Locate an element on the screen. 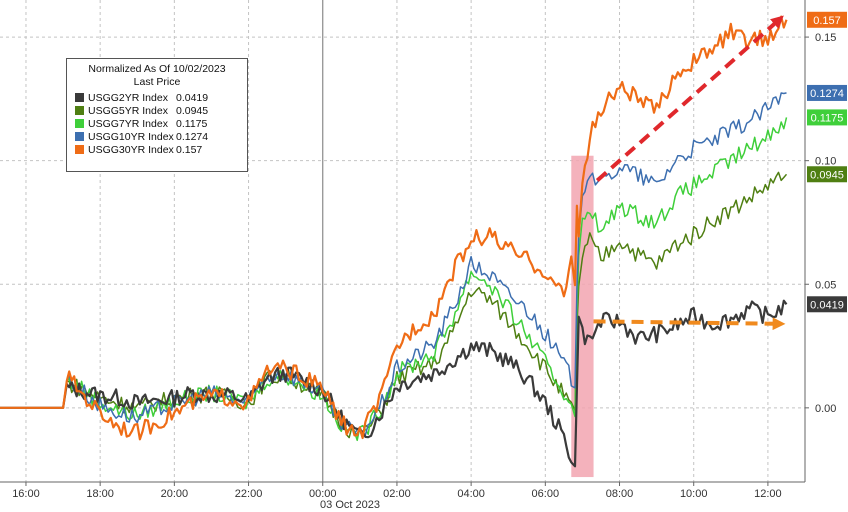 This screenshot has width=848, height=512. legend-value: 0.0945 is located at coordinates (192, 110).